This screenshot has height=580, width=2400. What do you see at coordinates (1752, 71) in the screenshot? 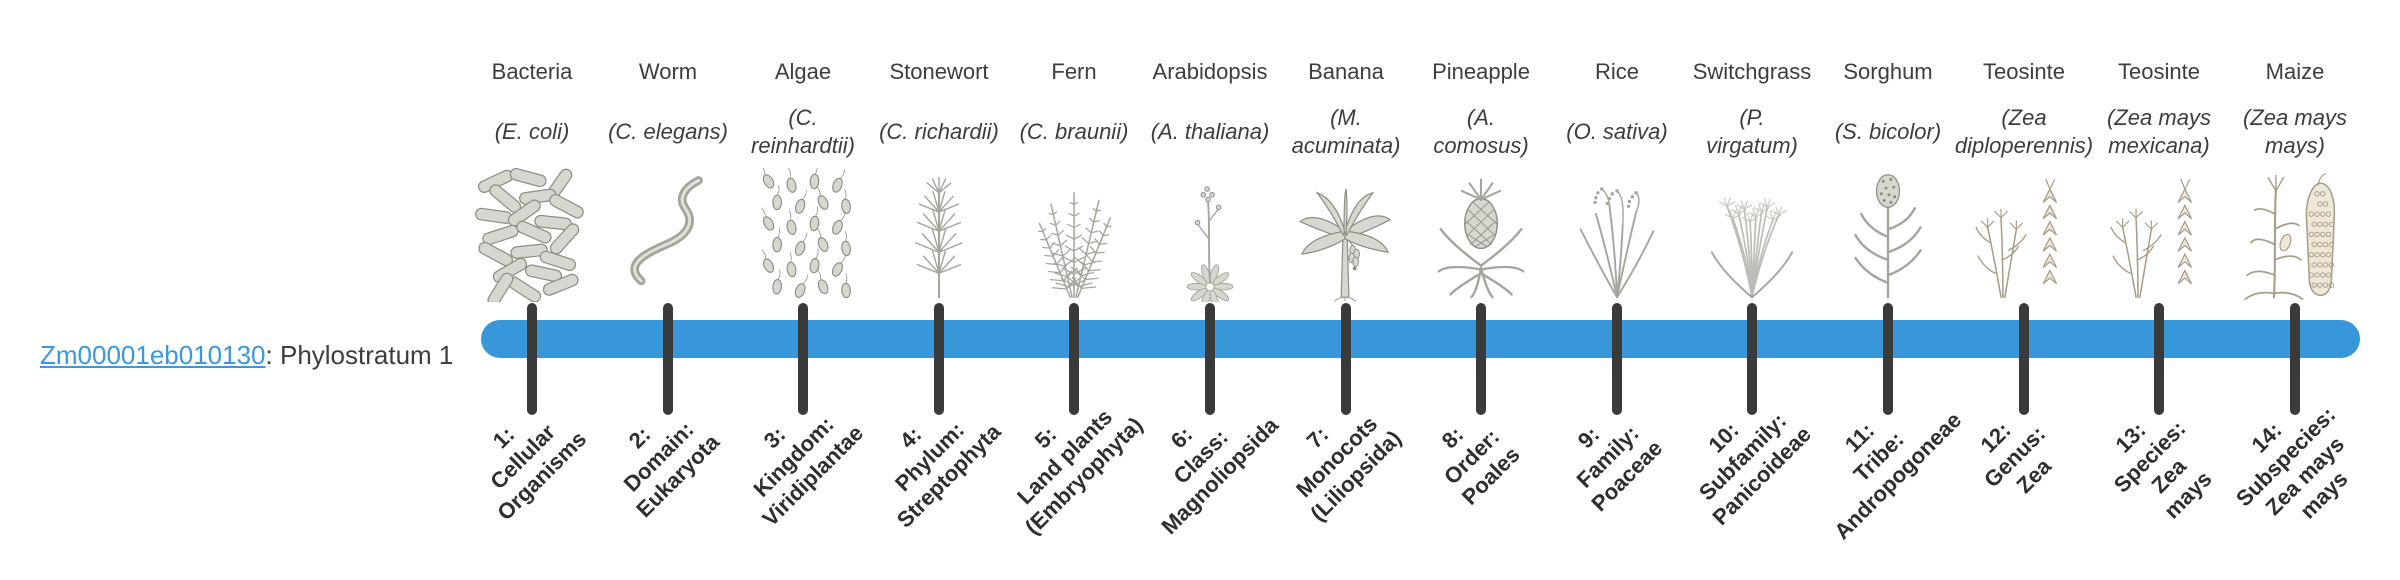
I see `organism-common-name: Switchgrass` at bounding box center [1752, 71].